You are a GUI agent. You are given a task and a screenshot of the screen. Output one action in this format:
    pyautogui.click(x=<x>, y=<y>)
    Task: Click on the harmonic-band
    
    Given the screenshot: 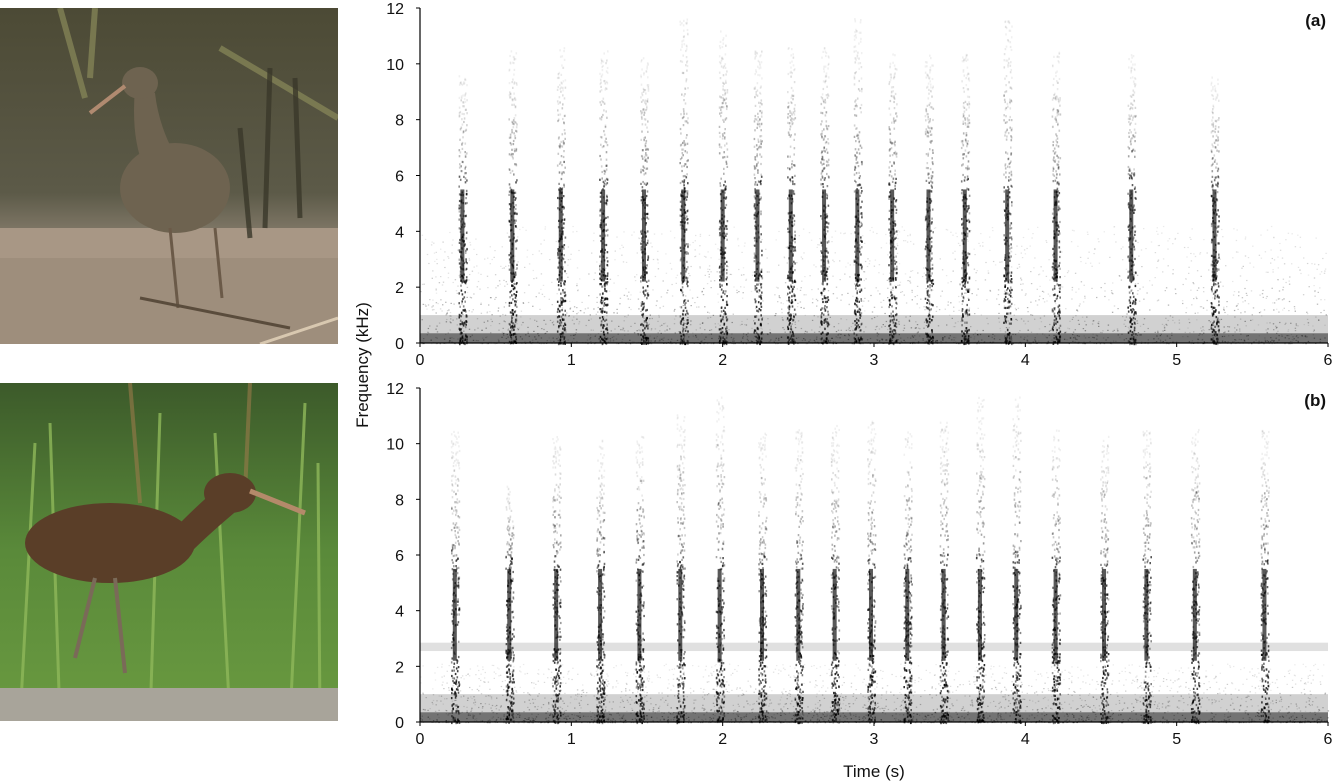 What is the action you would take?
    pyautogui.click(x=874, y=647)
    